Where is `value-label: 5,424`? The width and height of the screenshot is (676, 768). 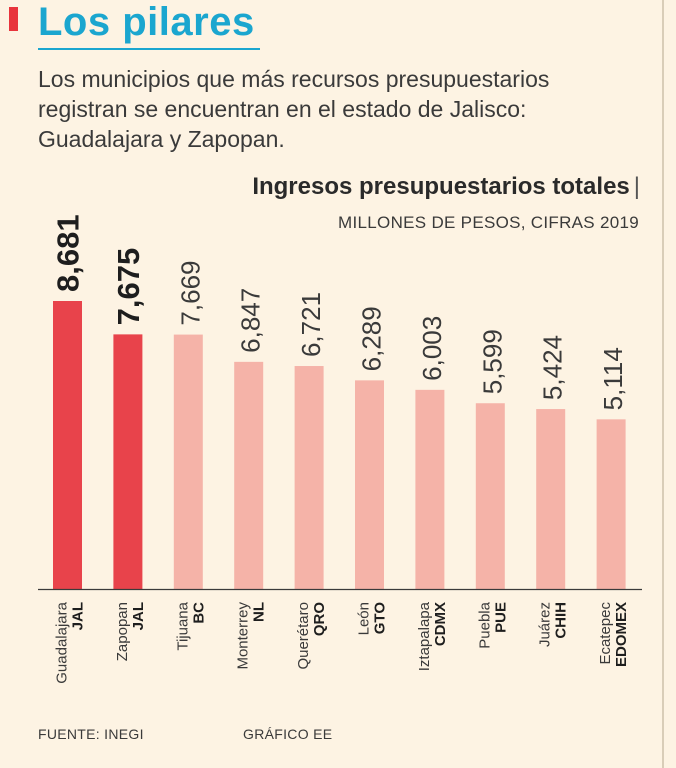
value-label: 5,424 is located at coordinates (553, 367).